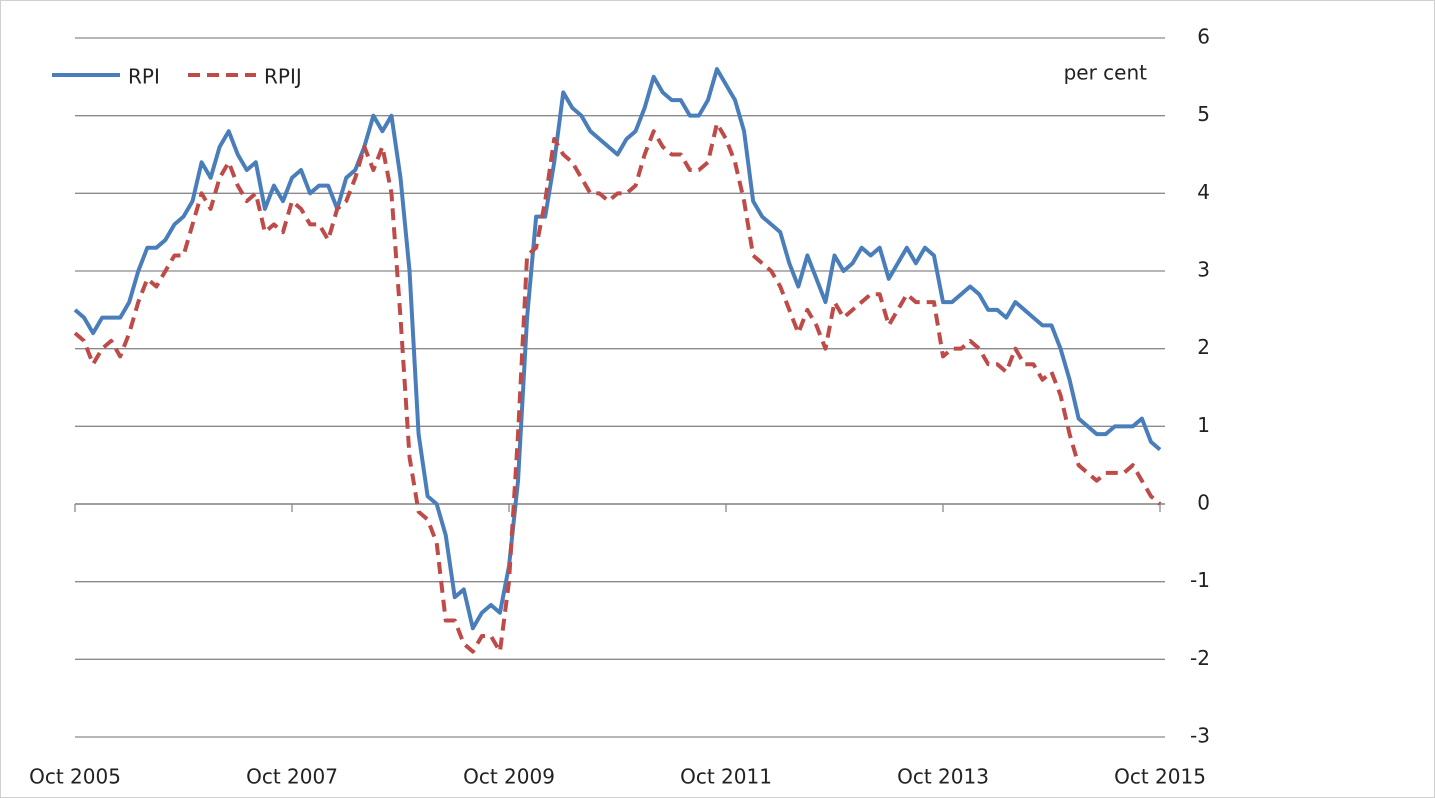 This screenshot has height=798, width=1435. What do you see at coordinates (1203, 347) in the screenshot?
I see `y-tick-label: 2` at bounding box center [1203, 347].